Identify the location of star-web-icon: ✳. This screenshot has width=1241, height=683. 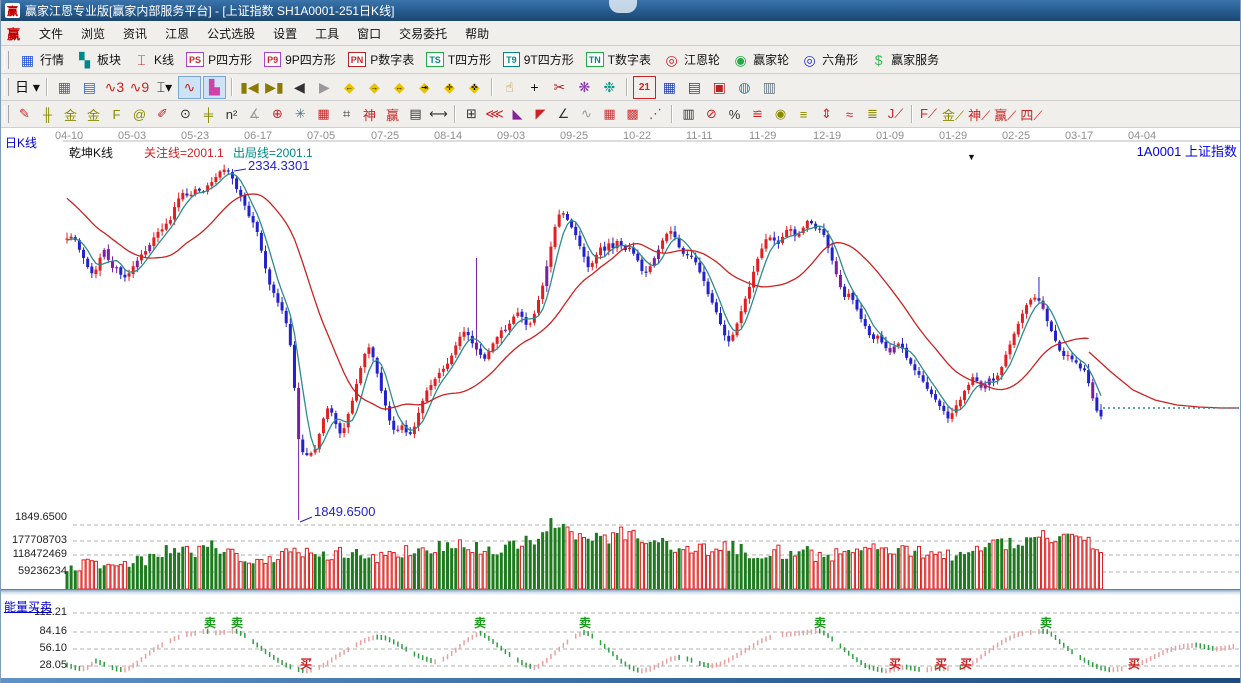
(300, 113).